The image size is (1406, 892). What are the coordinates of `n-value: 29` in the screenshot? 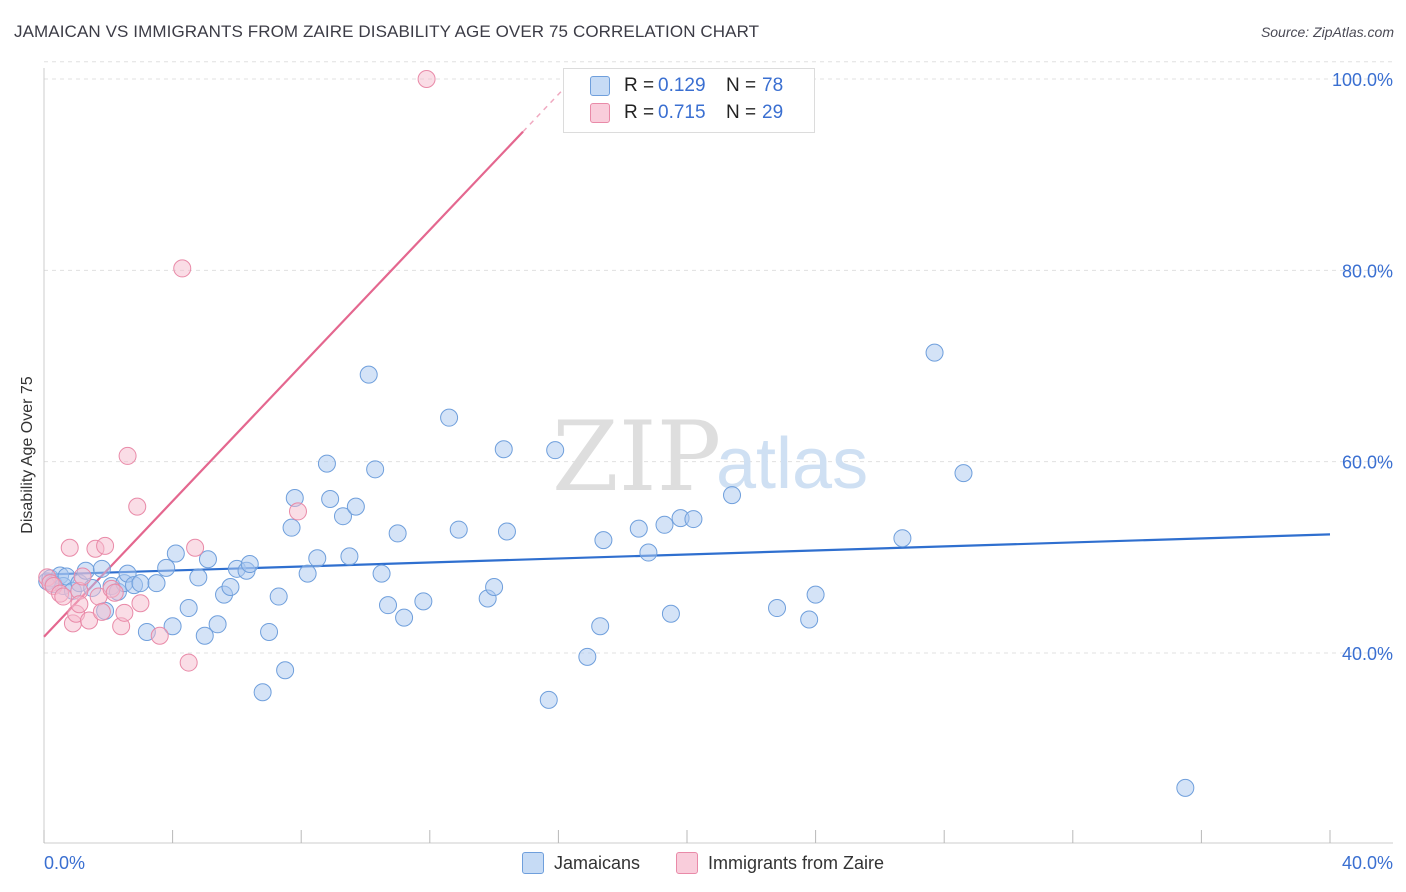 It's located at (773, 112).